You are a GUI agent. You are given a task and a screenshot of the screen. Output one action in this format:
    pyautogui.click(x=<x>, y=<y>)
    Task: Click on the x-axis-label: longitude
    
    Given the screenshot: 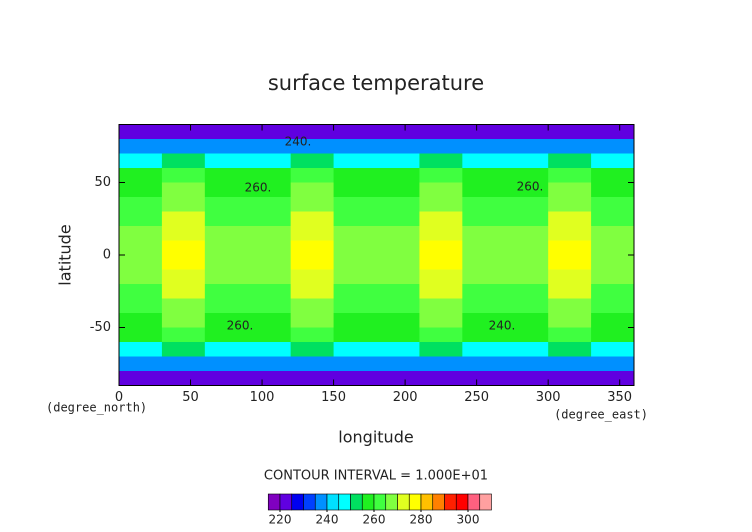 What is the action you would take?
    pyautogui.click(x=375, y=437)
    